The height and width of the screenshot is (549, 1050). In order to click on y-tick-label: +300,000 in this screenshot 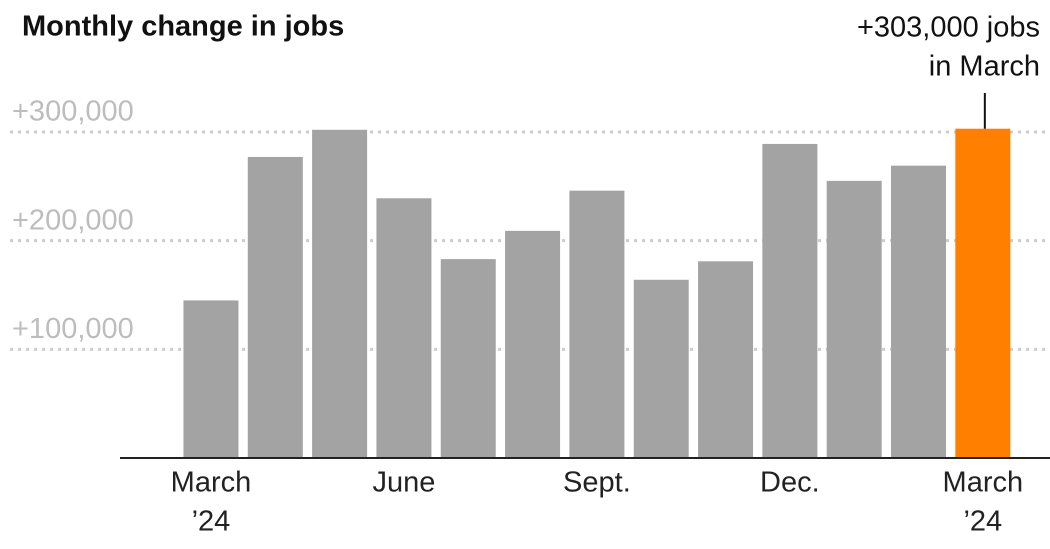, I will do `click(73, 112)`.